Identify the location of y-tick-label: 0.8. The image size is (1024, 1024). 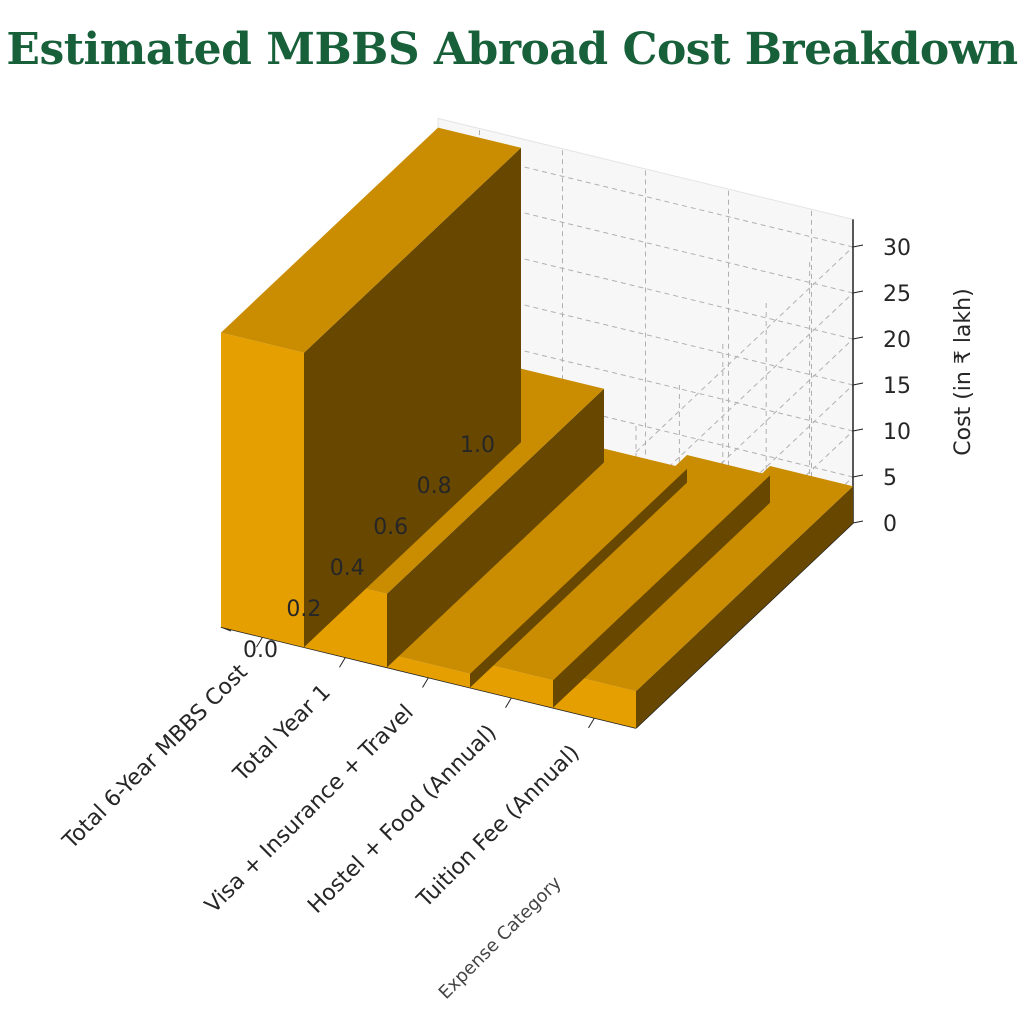
(434, 486).